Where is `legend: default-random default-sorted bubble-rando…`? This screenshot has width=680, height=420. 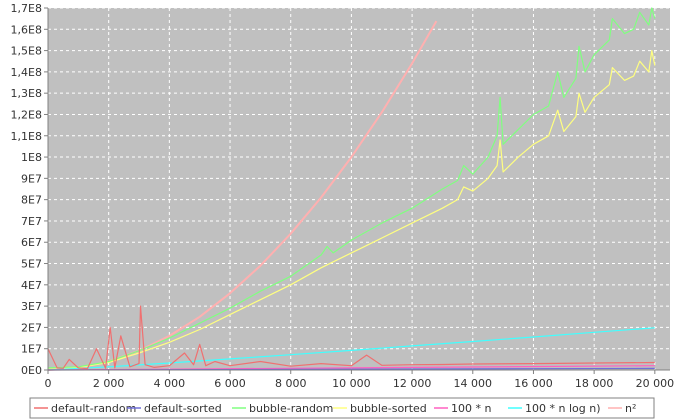
legend: default-random default-sorted bubble-rando… is located at coordinates (335, 408).